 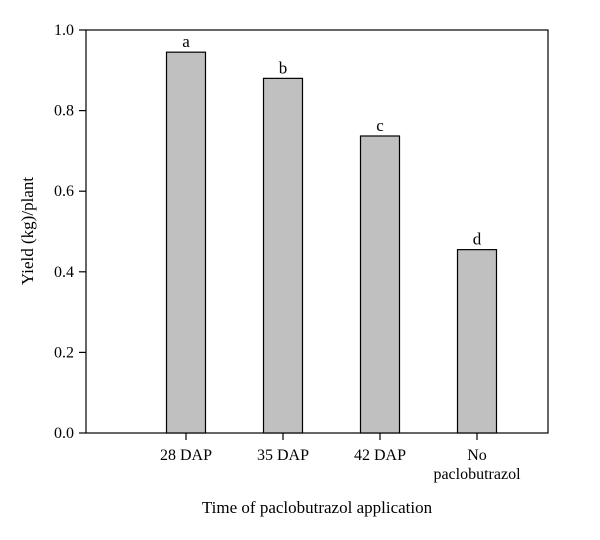 I want to click on bar-significance-label: a, so click(x=186, y=41).